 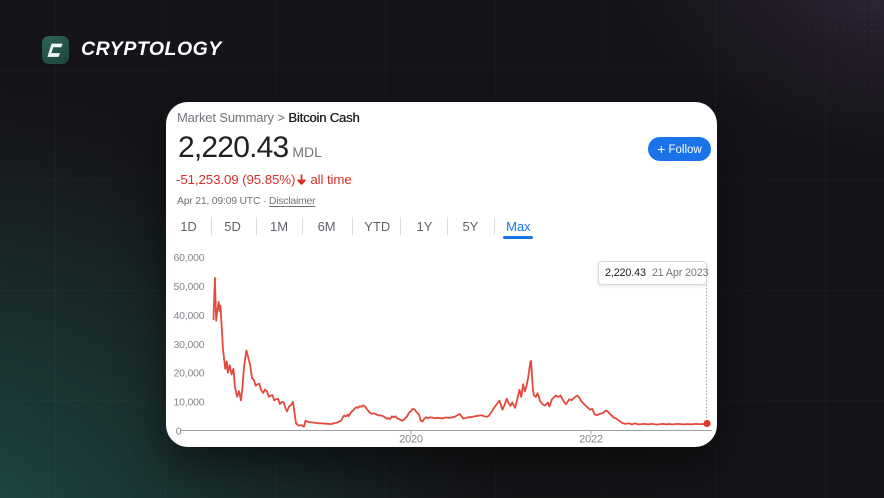 I want to click on svg-text: 30,000, so click(x=189, y=345).